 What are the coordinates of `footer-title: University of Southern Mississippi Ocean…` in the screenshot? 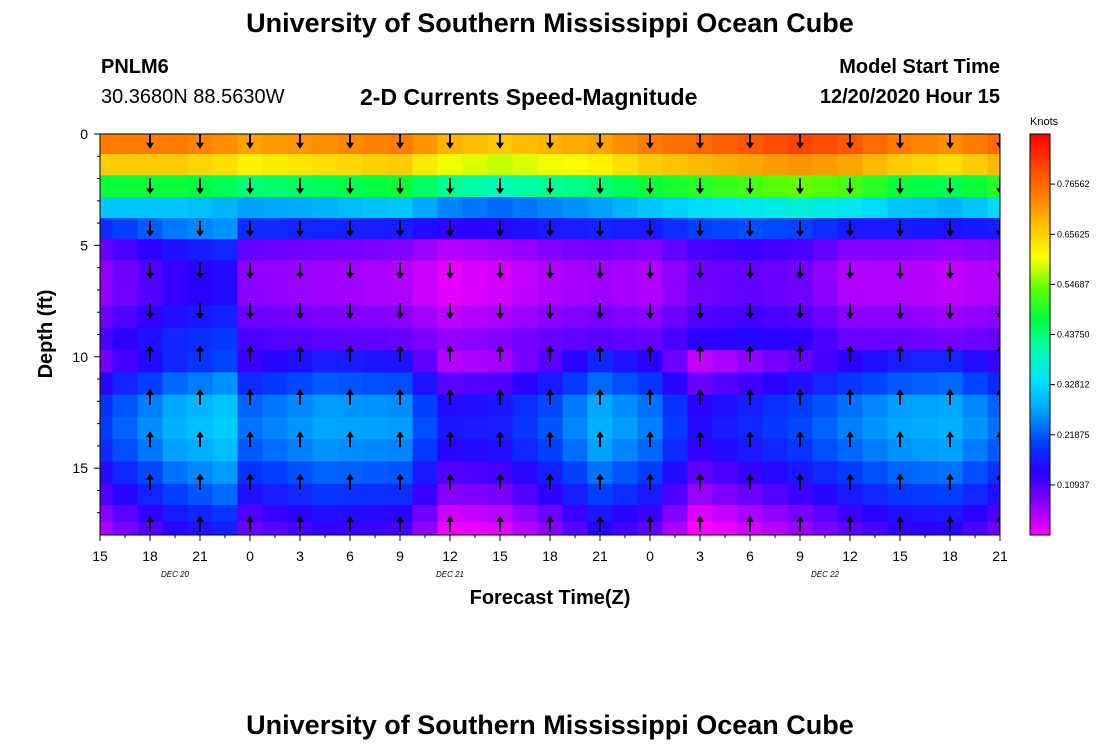 It's located at (550, 725).